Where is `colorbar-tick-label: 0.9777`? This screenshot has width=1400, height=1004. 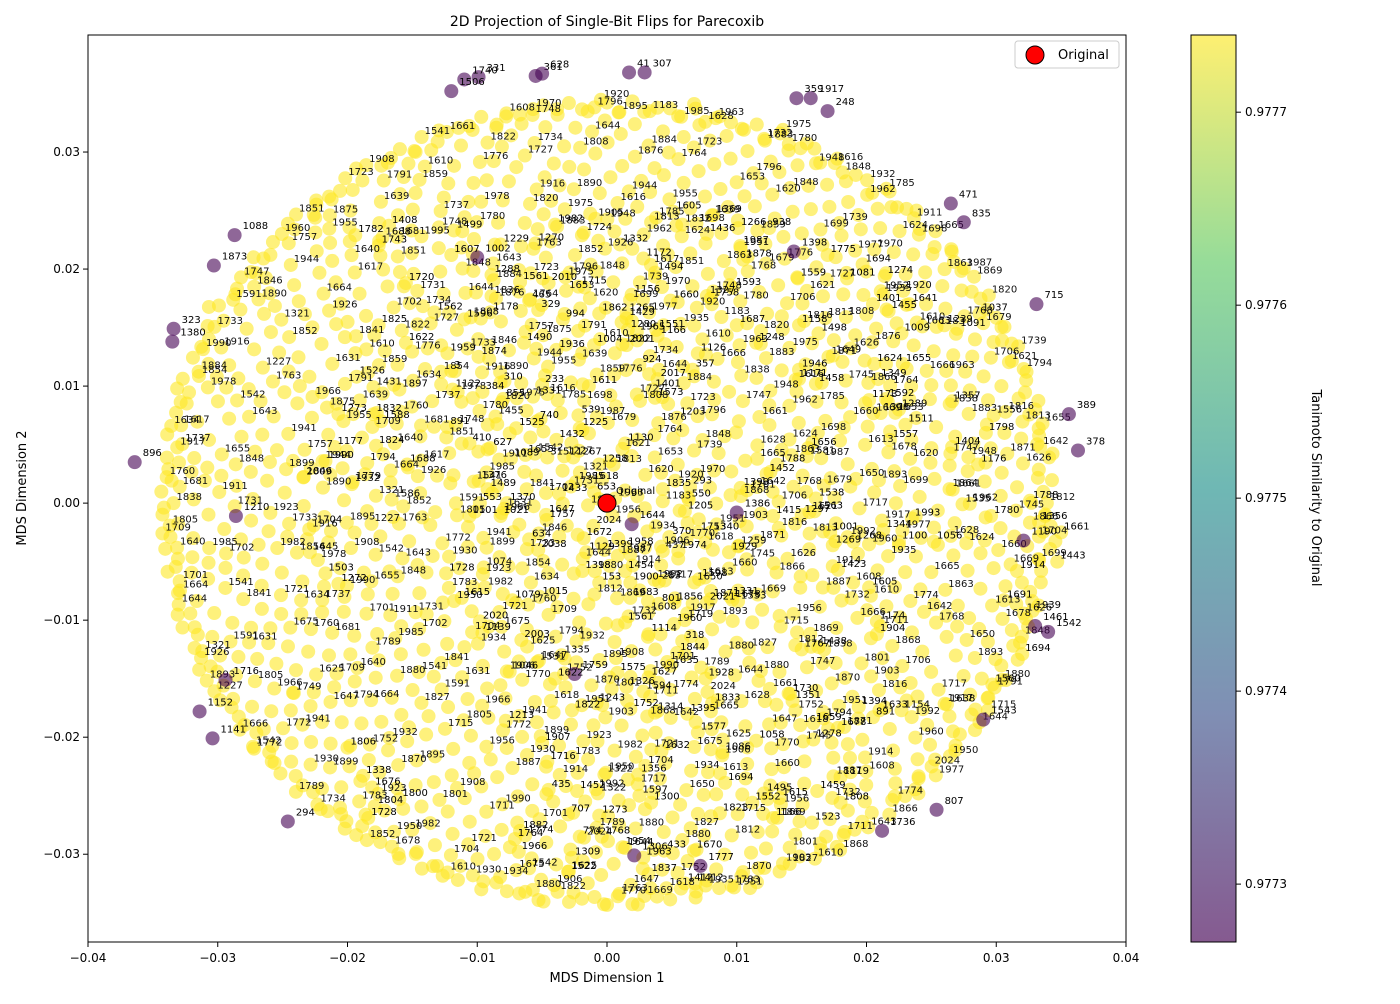
colorbar-tick-label: 0.9777 is located at coordinates (1266, 112).